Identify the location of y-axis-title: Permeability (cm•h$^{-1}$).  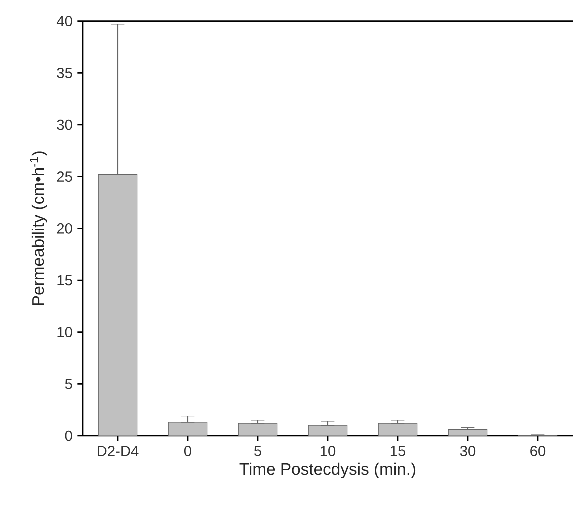
(39, 229).